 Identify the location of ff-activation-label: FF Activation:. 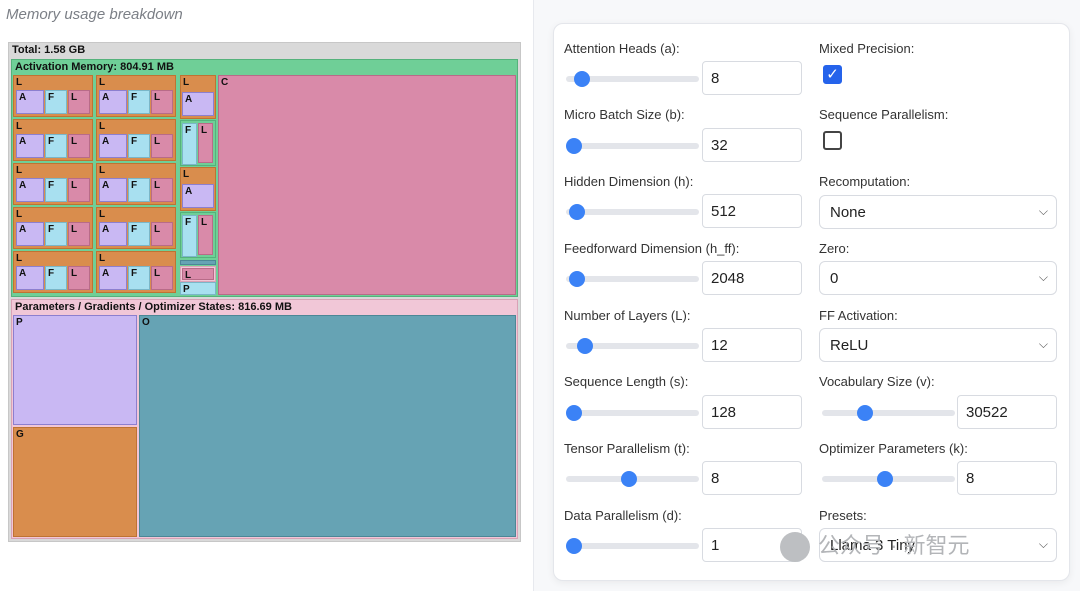
(858, 315).